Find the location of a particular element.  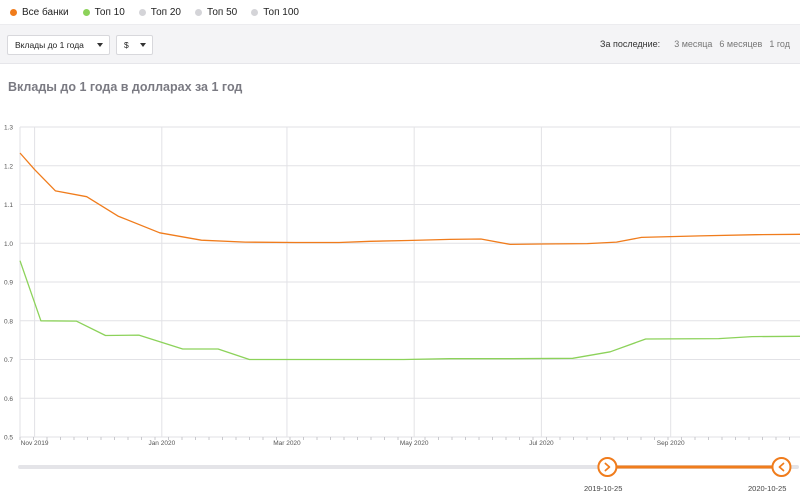

currency-select: $ is located at coordinates (134, 45).